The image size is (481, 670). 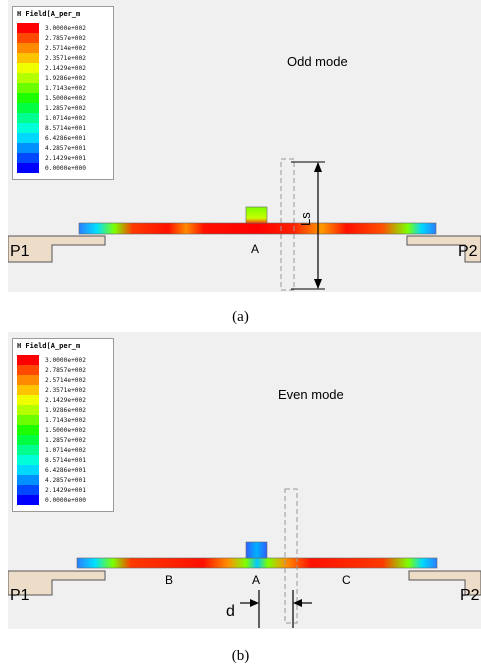 I want to click on d-arrow-left, so click(x=254, y=603).